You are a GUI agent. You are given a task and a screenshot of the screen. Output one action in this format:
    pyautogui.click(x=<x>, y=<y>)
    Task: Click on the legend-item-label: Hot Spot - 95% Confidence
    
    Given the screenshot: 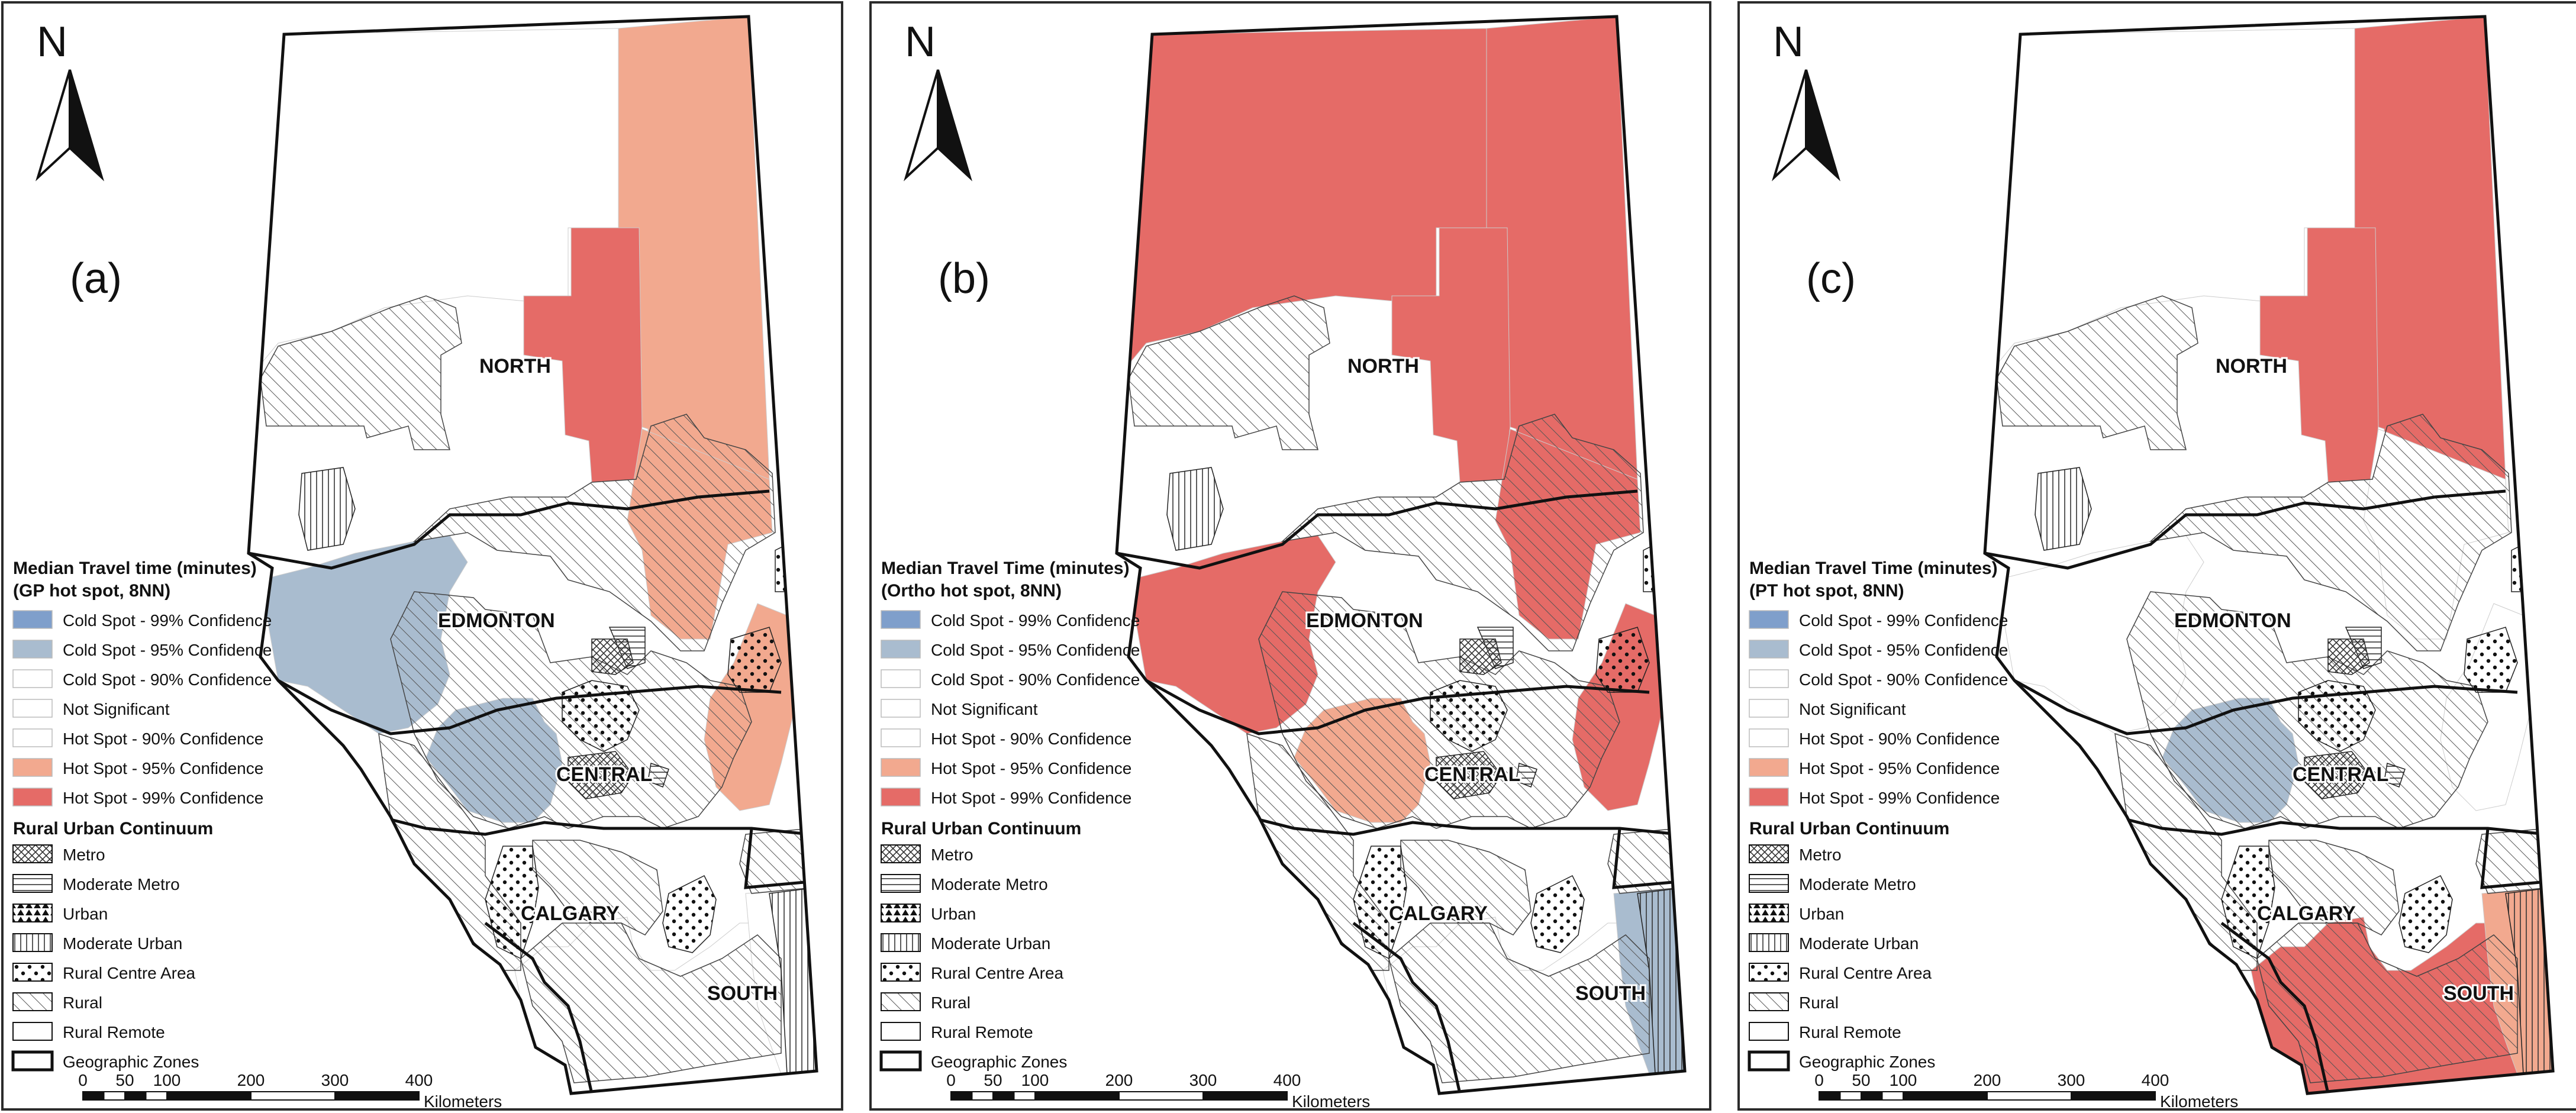 What is the action you would take?
    pyautogui.click(x=1899, y=768)
    